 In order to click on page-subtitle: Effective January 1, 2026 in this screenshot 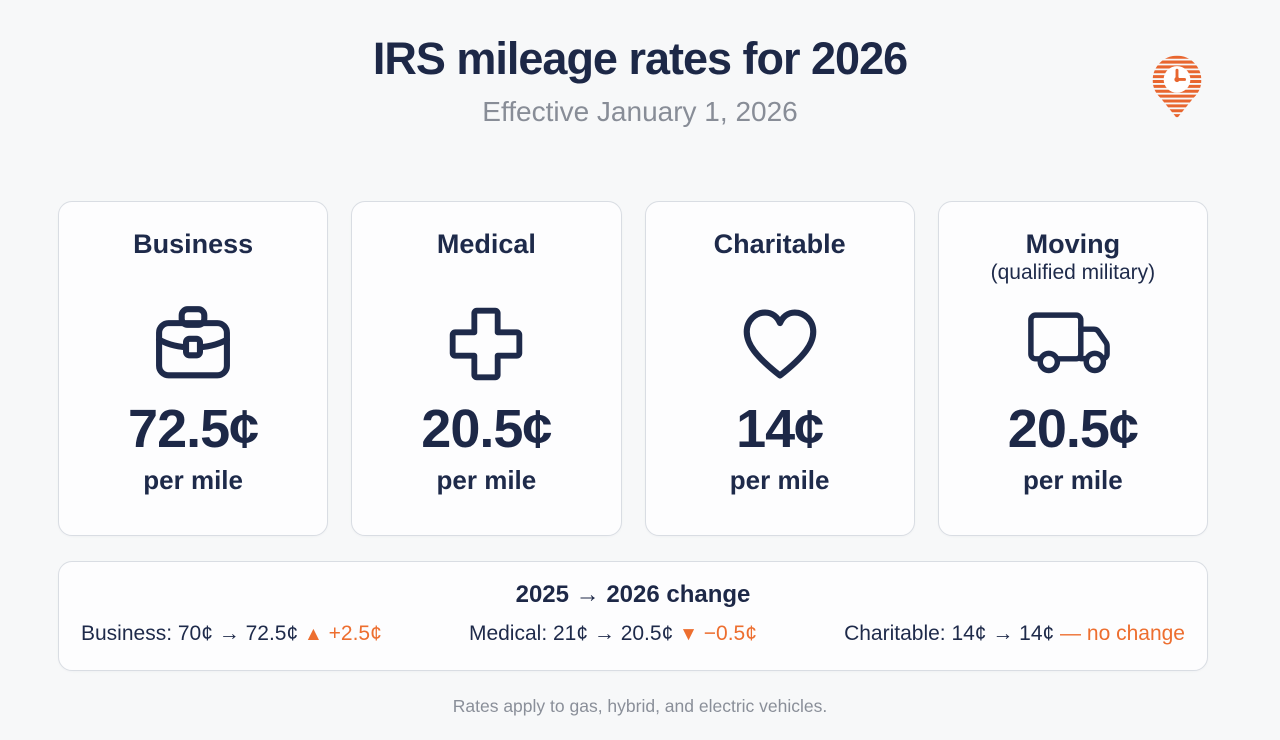, I will do `click(640, 111)`.